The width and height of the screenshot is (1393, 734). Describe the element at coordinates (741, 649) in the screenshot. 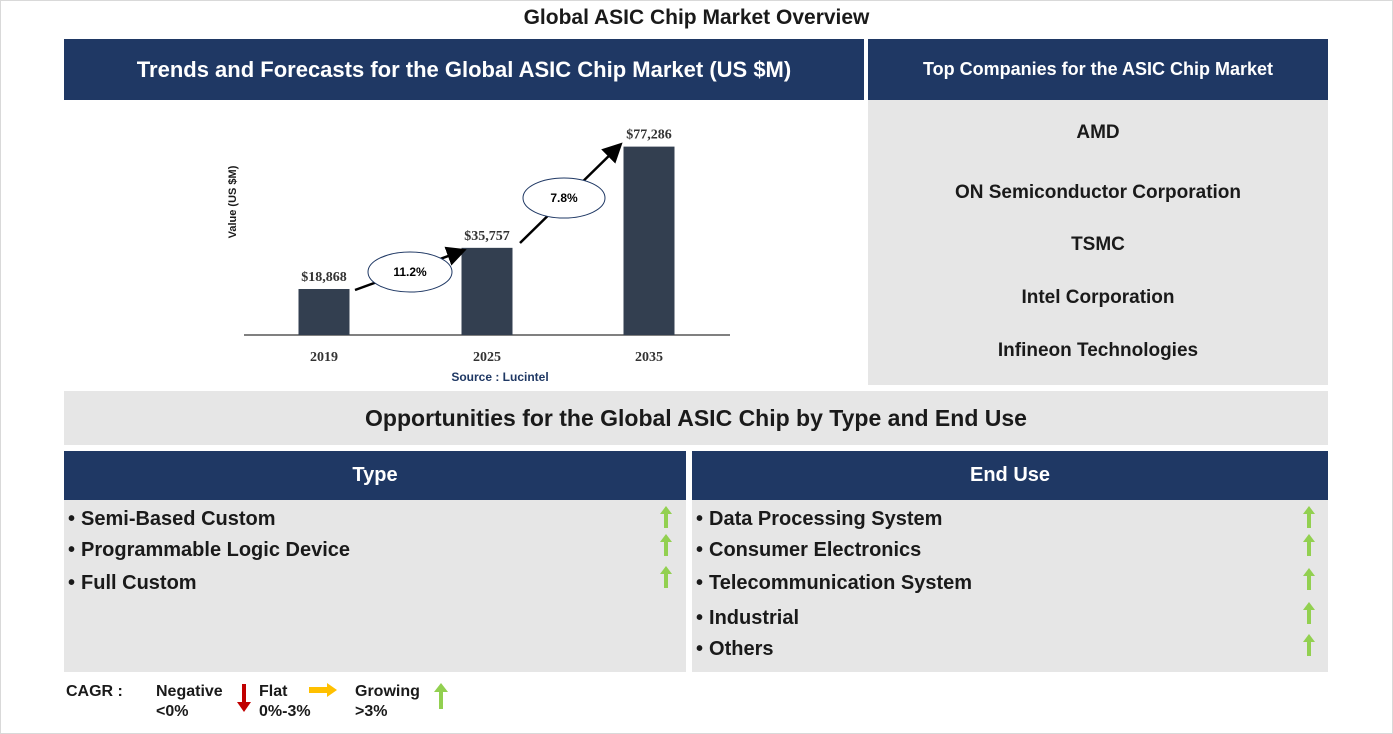

I see `end-use-item-label: Others` at that location.